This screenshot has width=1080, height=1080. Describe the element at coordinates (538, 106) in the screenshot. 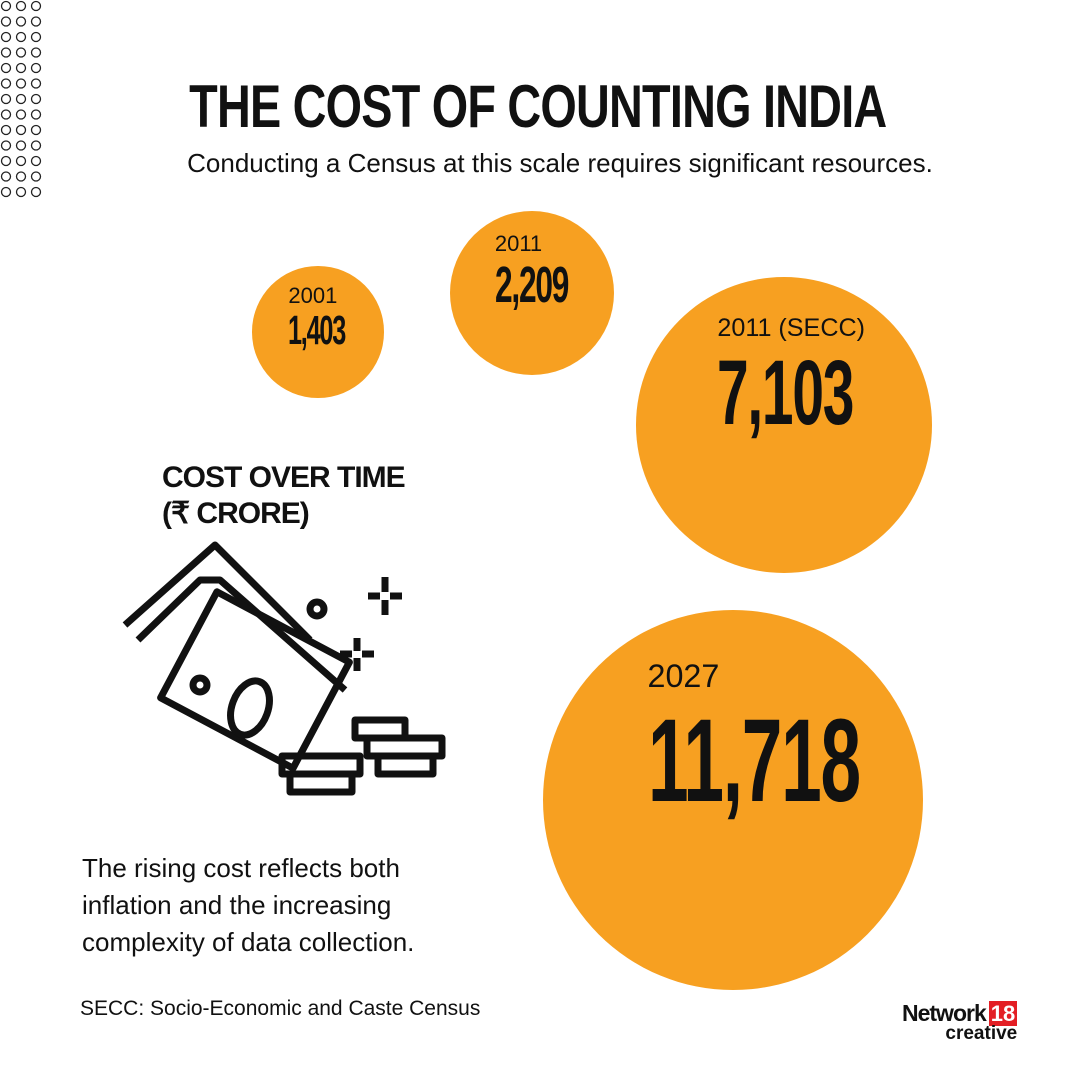

I see `page-title: THE COST OF COUNTING INDIA` at that location.